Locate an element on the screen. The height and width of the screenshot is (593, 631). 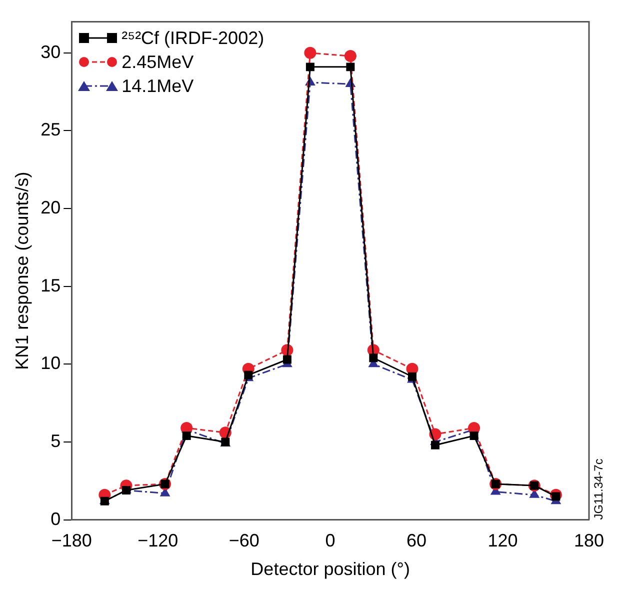
x-axis-title: Detector position (°) is located at coordinates (330, 569).